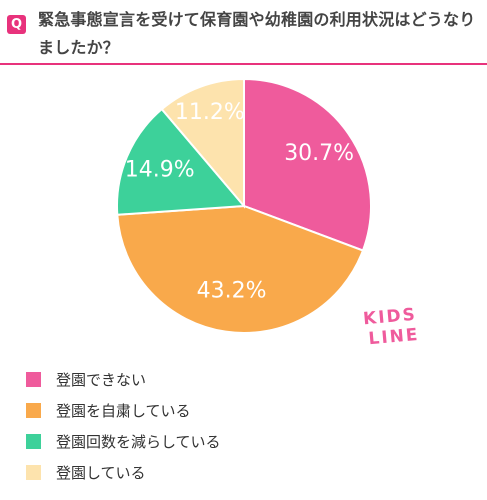  Describe the element at coordinates (257, 33) in the screenshot. I see `question-text: 緊急事態宣言を受けて保育園や幼稚園の利用状況はどうなりましたか？` at that location.